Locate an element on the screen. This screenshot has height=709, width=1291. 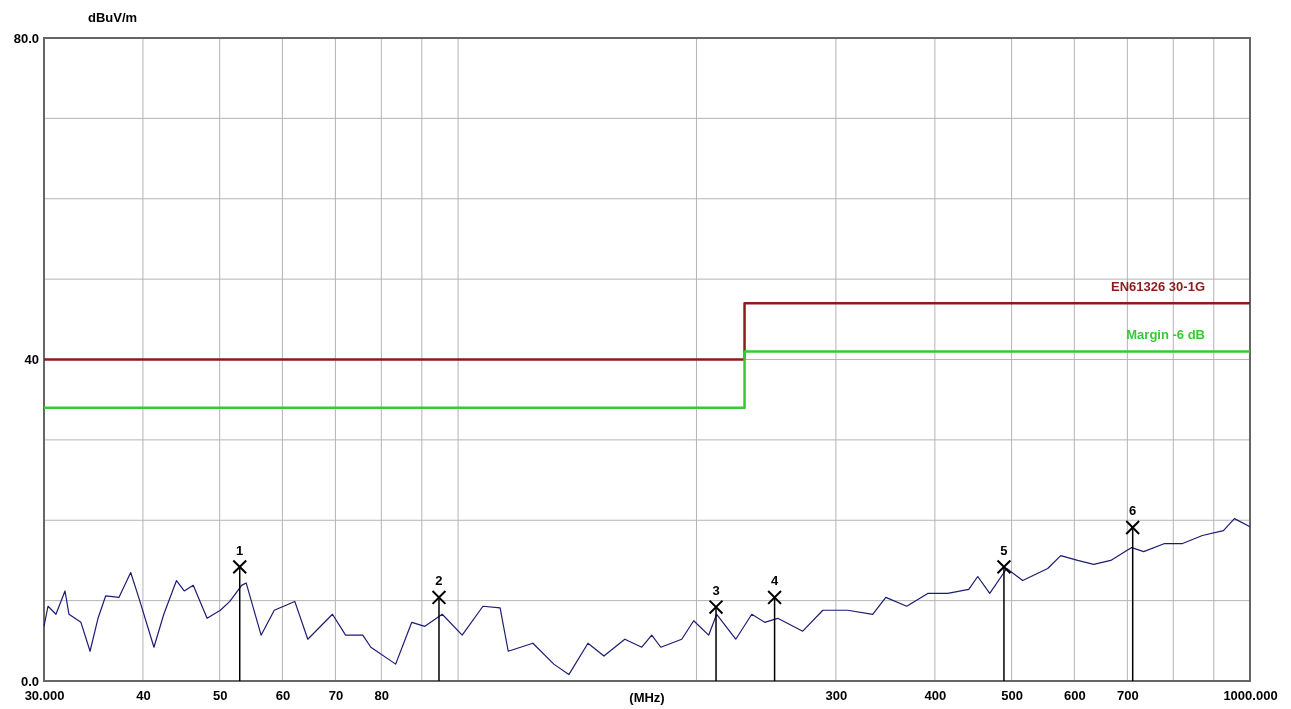
annotation: 4 is located at coordinates (774, 581).